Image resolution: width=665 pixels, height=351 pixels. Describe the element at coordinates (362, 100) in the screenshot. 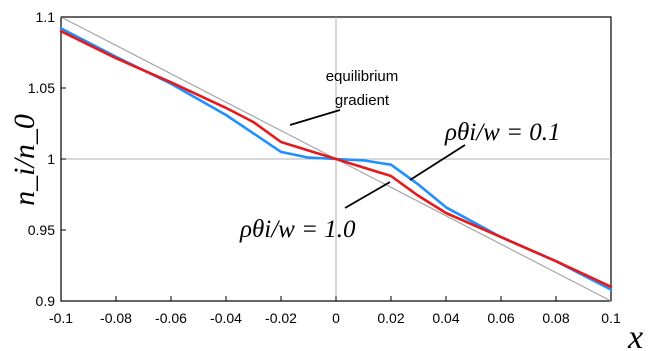

I see `equilibrium-annotation-line2: gradient` at that location.